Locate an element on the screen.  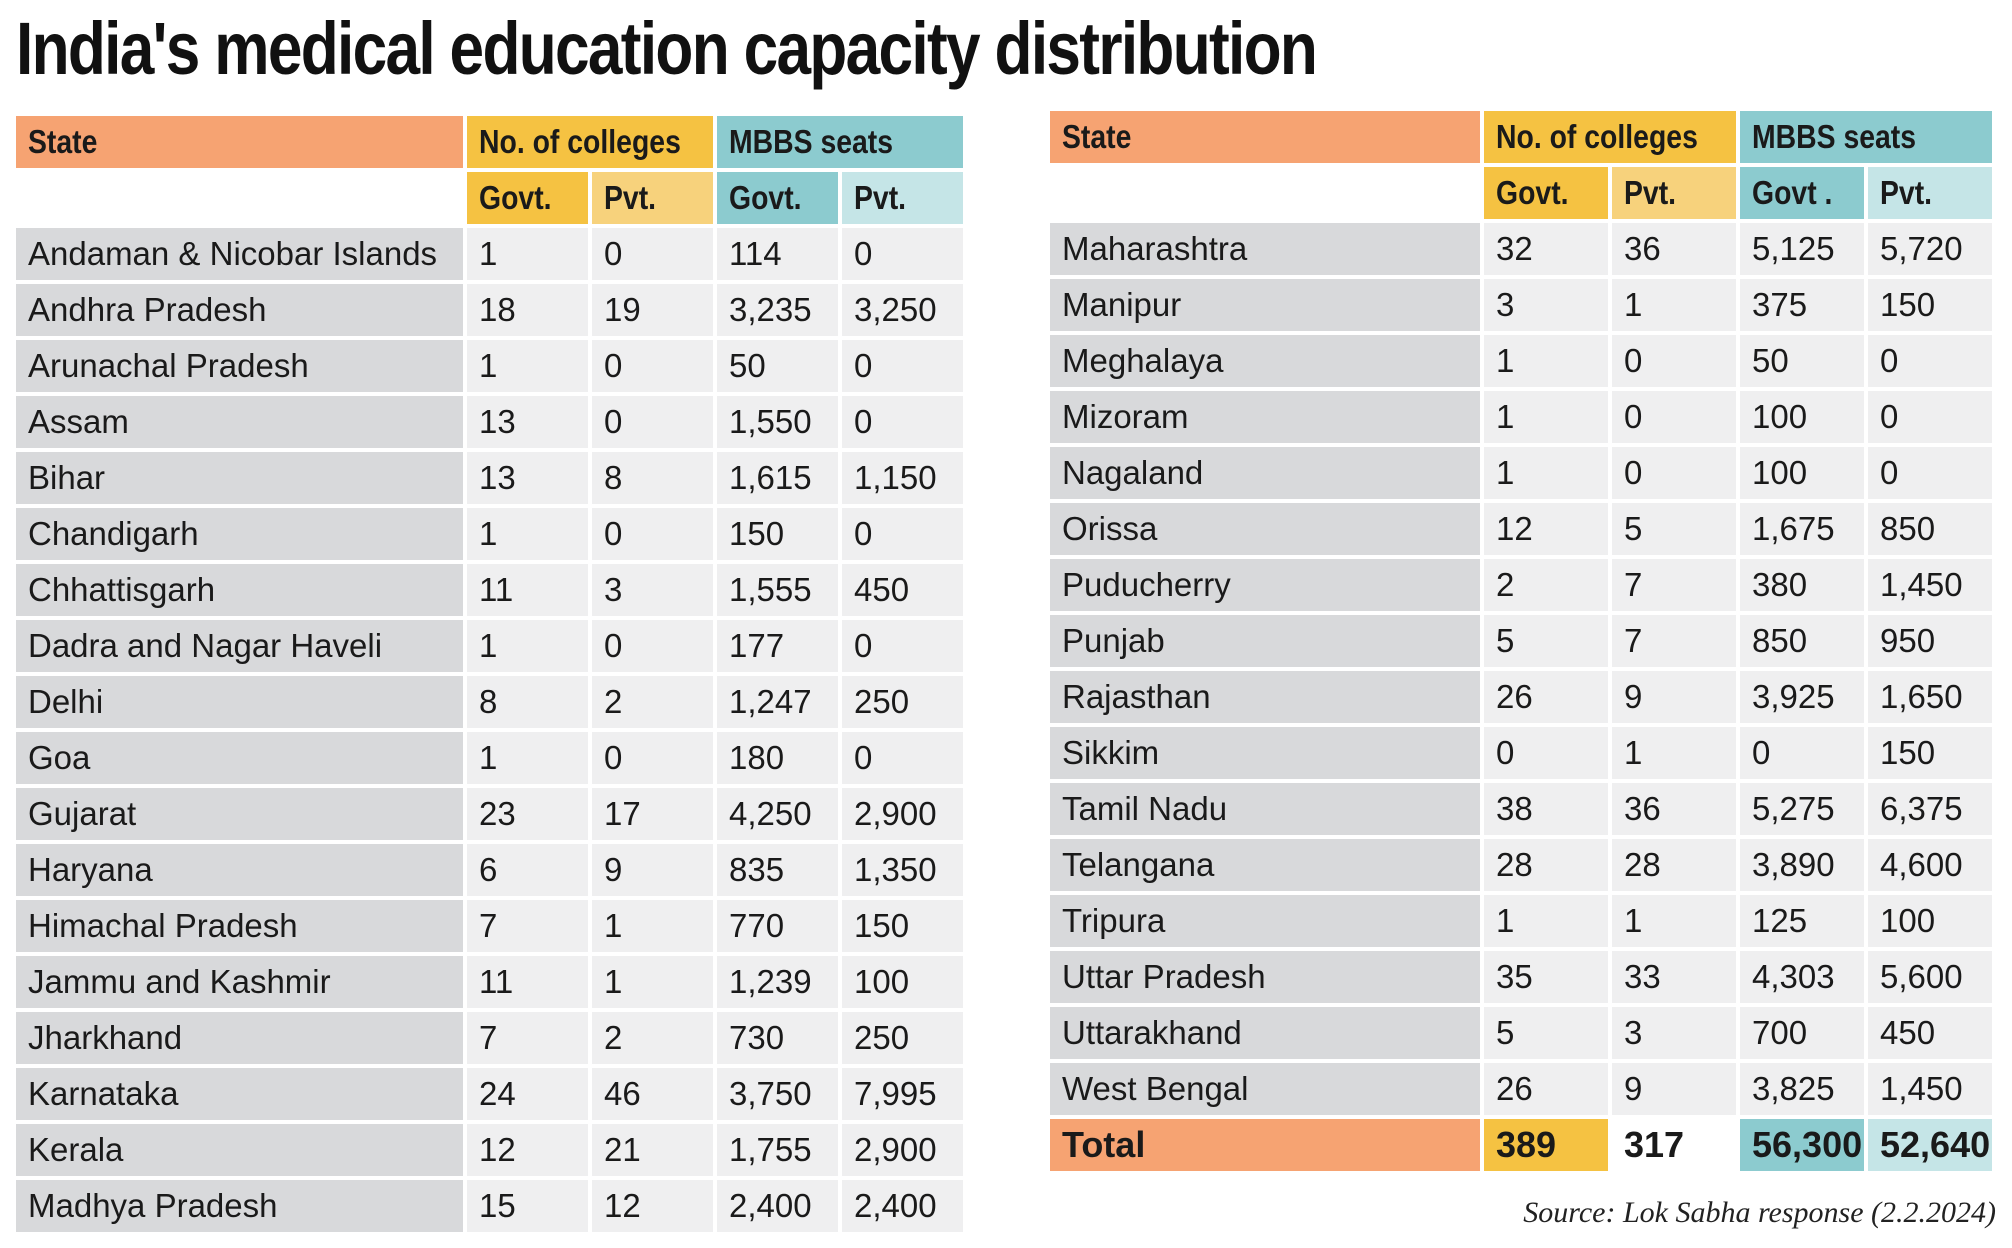
seats-govt-cell: 1,239 is located at coordinates (777, 982).